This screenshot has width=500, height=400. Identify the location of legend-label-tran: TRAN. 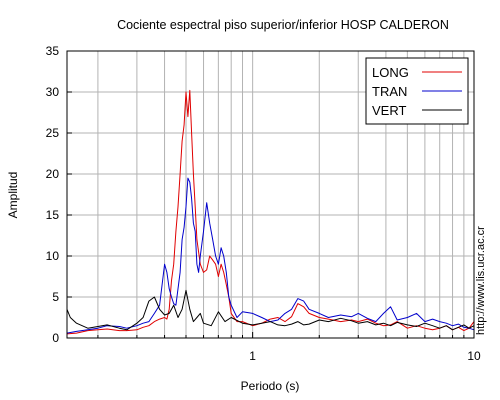
(389, 91).